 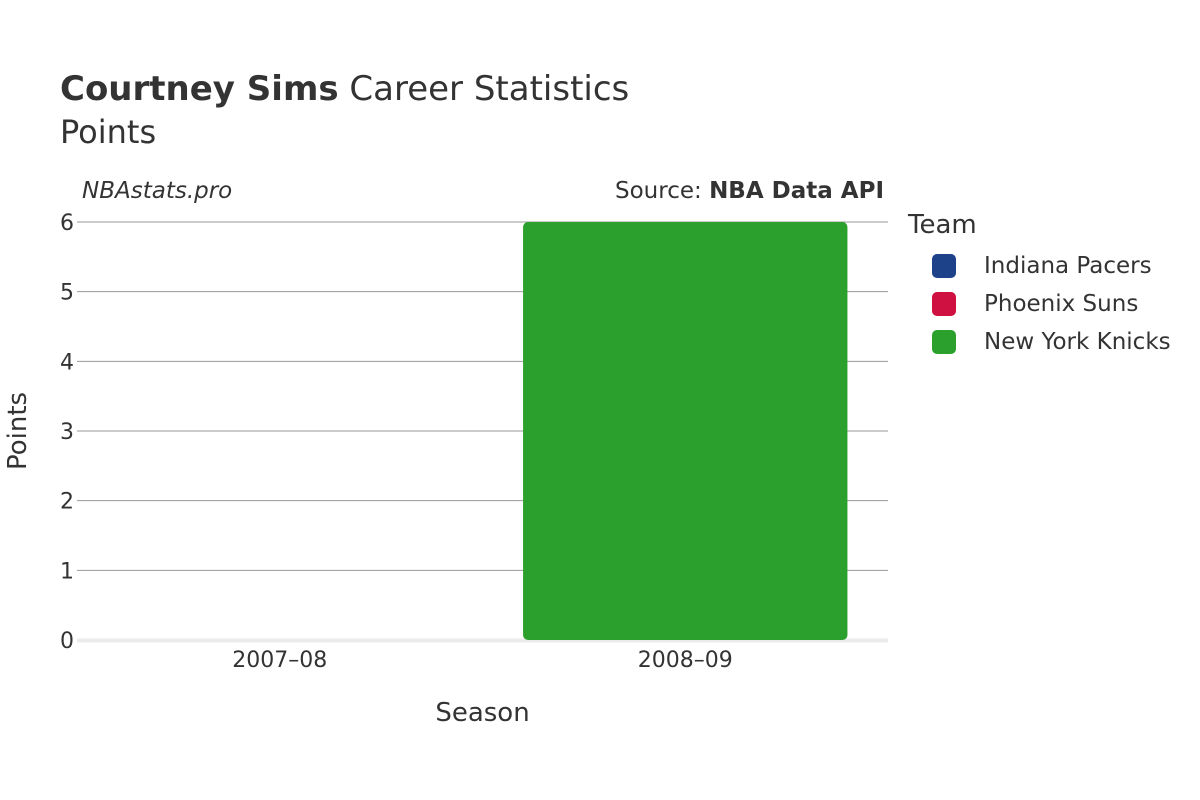 I want to click on legend-label: Indiana Pacers, so click(x=1068, y=266).